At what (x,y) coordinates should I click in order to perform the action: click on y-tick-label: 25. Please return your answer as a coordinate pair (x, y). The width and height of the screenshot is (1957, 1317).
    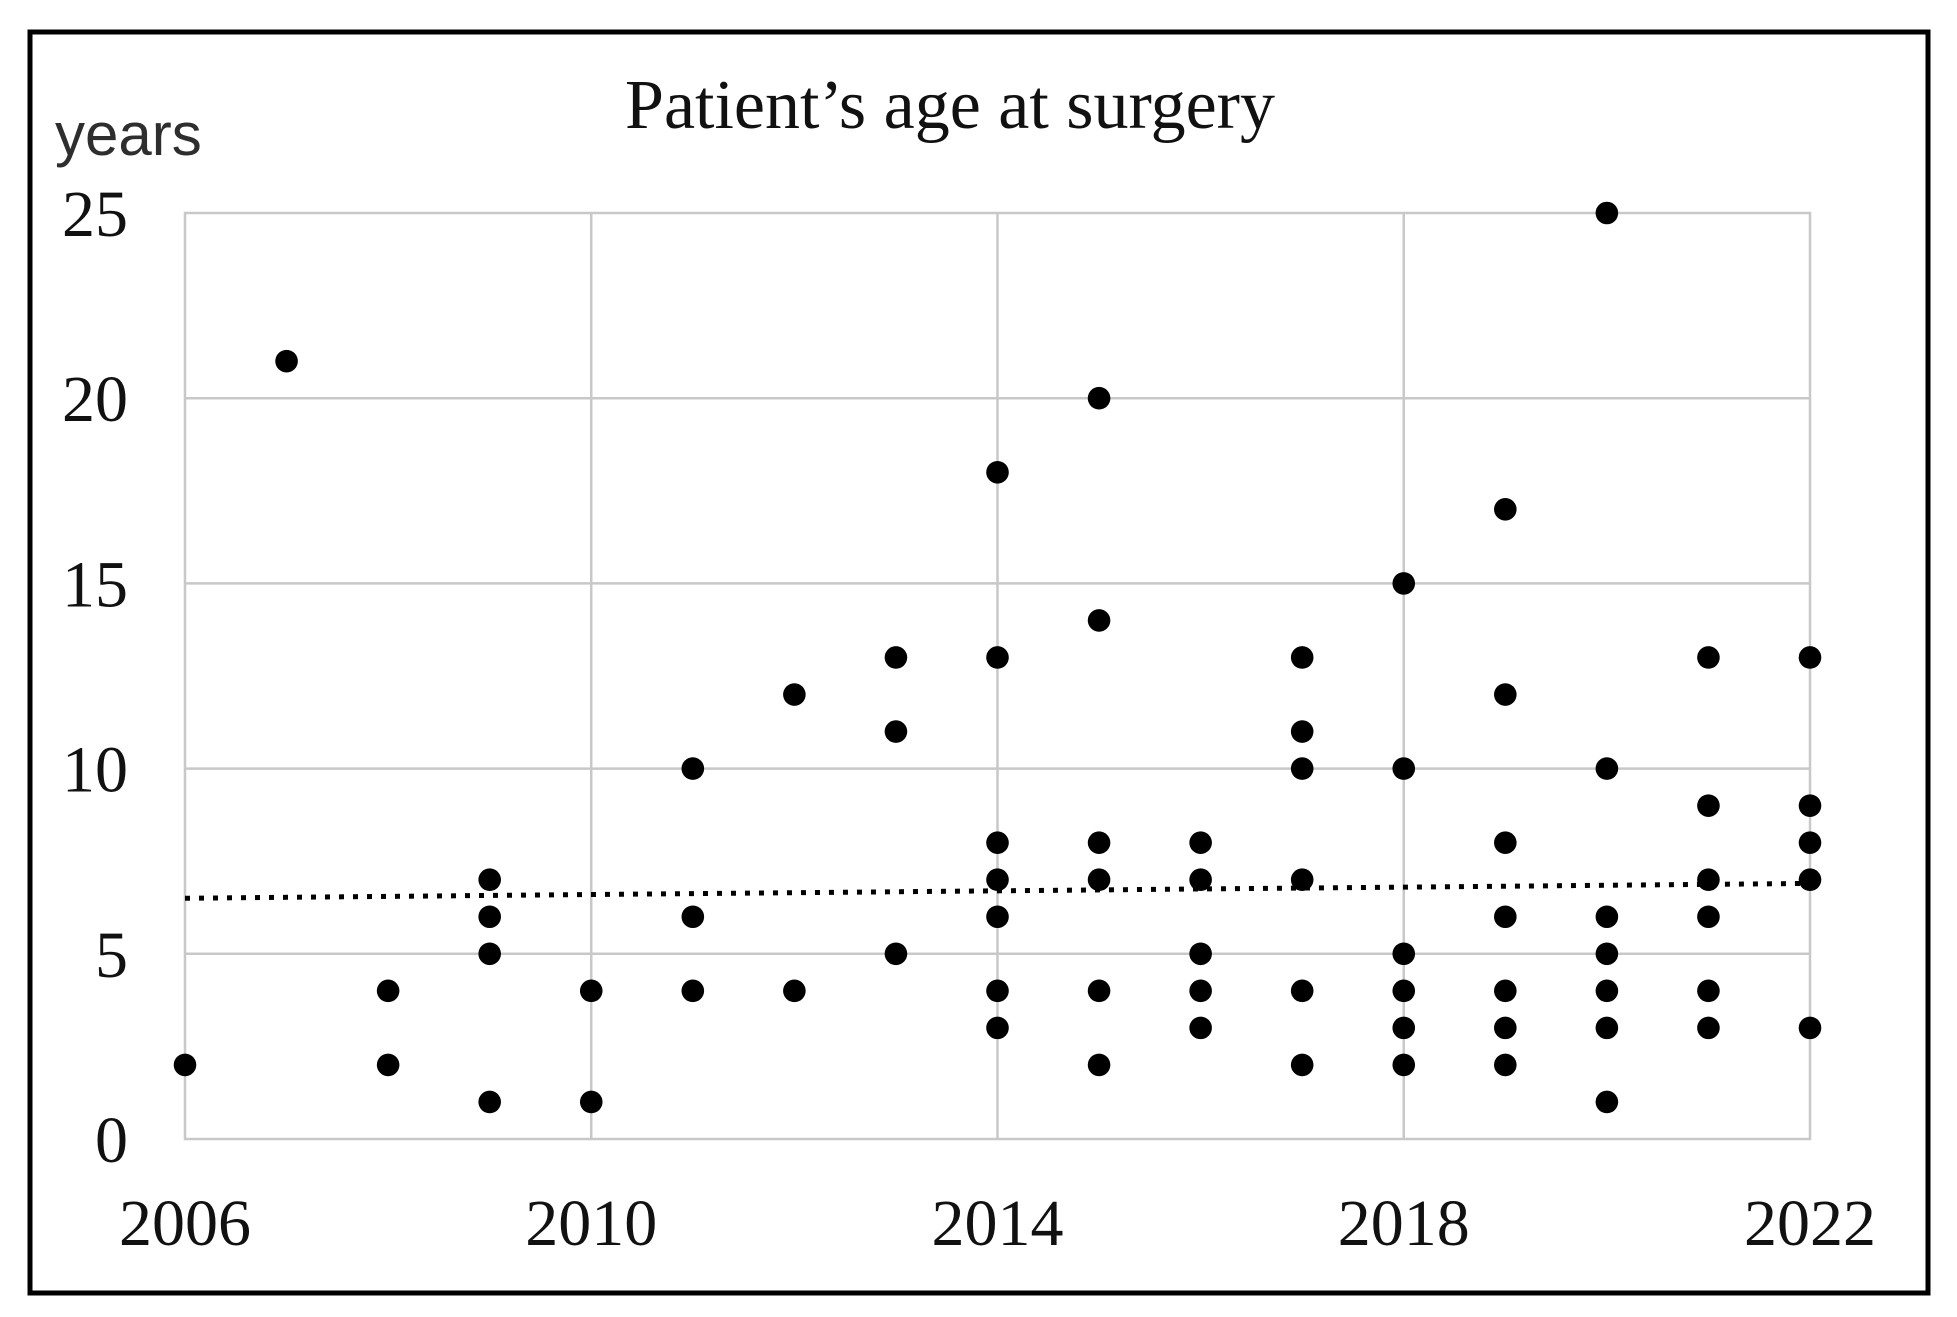
    Looking at the image, I should click on (95, 214).